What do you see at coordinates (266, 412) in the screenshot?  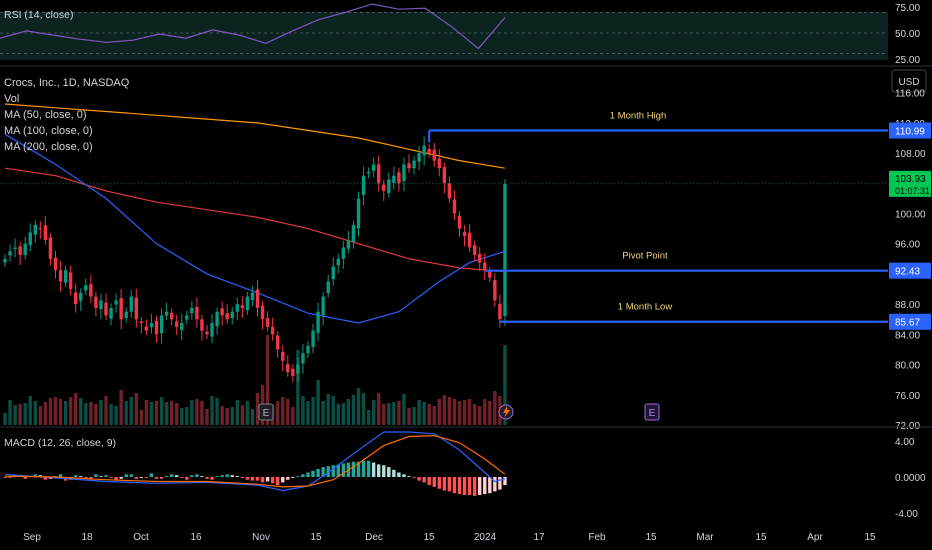 I see `earnings-icon: E` at bounding box center [266, 412].